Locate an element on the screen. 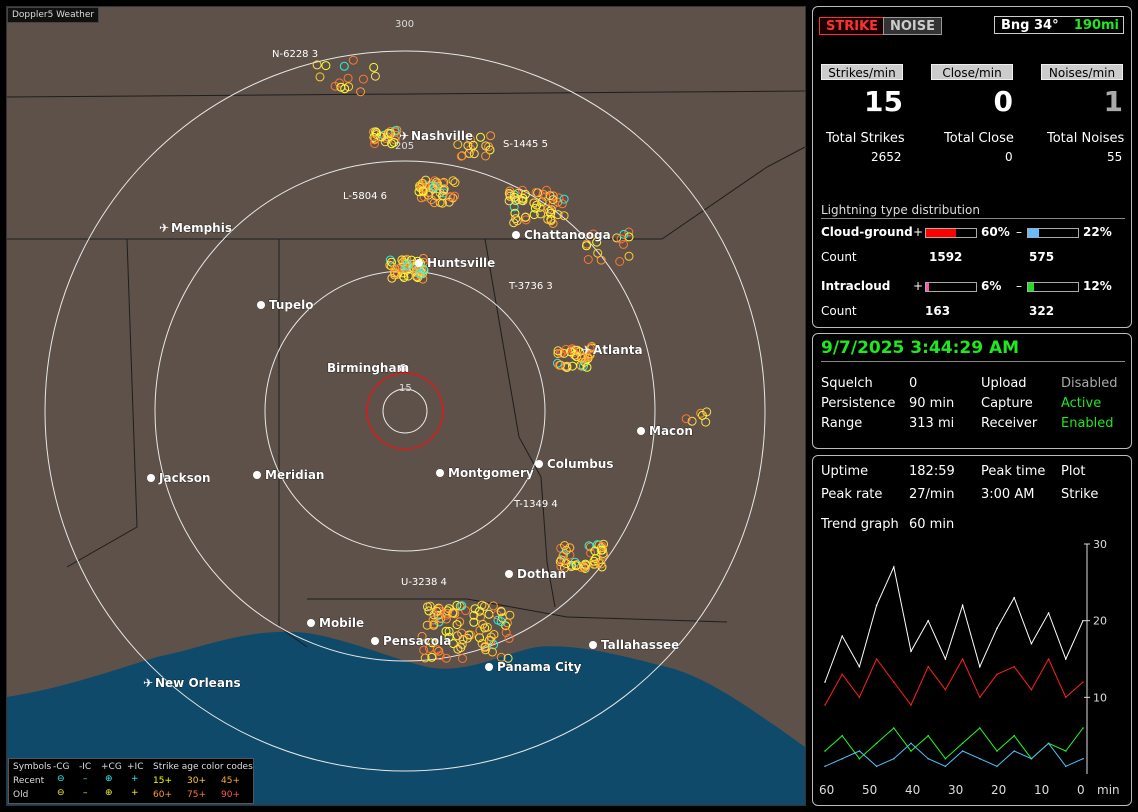  recent-age-45: 45+ is located at coordinates (230, 781).